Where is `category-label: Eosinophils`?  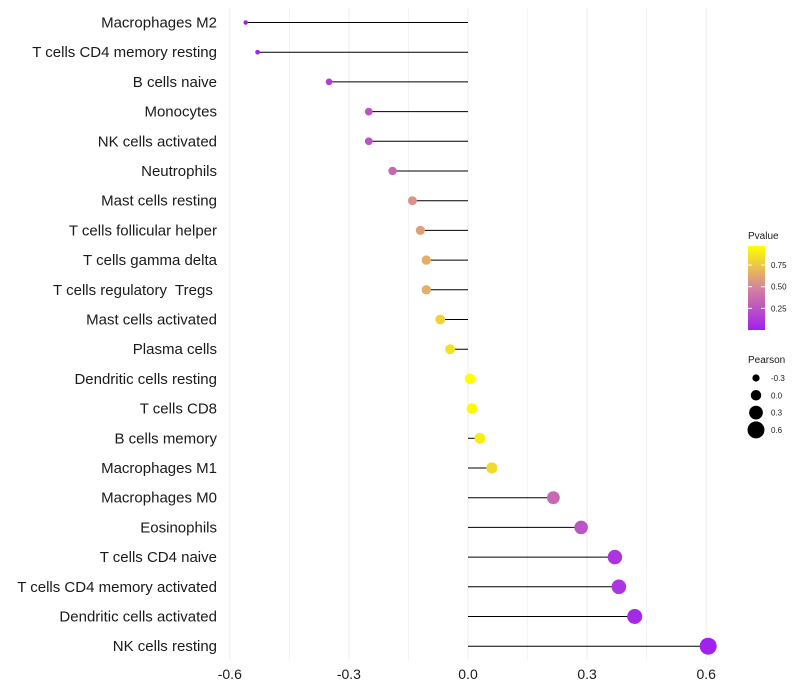
category-label: Eosinophils is located at coordinates (178, 527).